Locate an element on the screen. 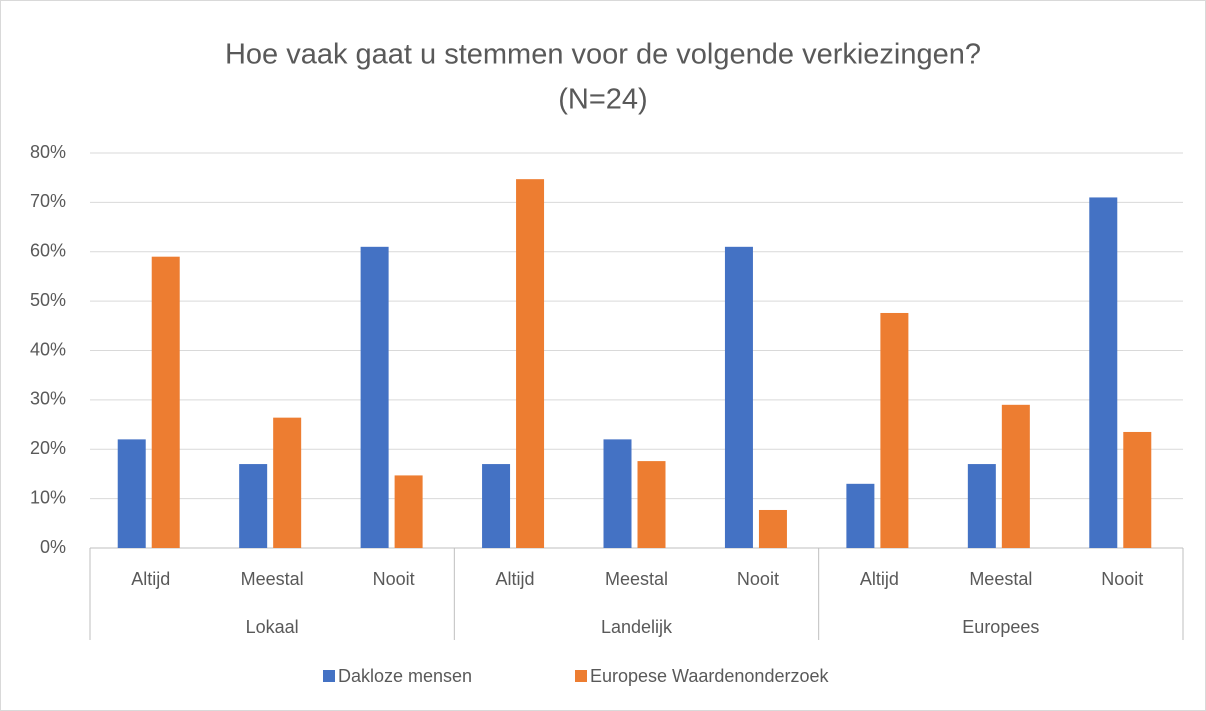 This screenshot has width=1206, height=711. y-tick-label: 60% is located at coordinates (48, 251).